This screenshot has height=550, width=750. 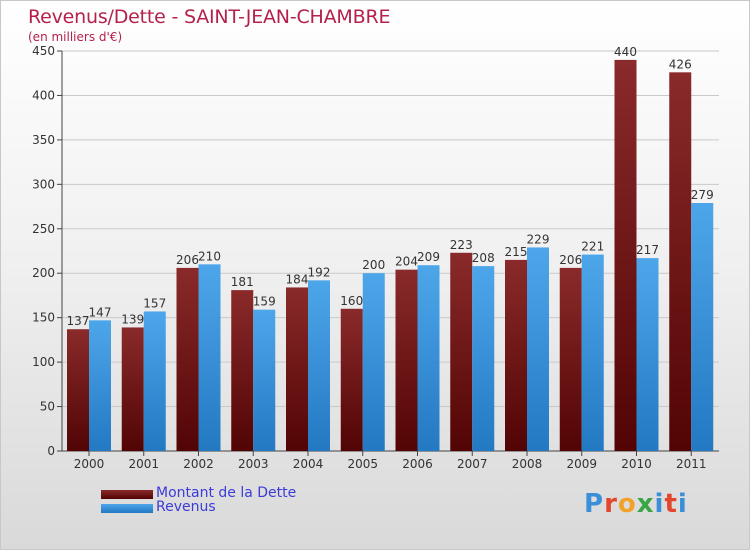 What do you see at coordinates (264, 380) in the screenshot?
I see `bar-revenus-2003` at bounding box center [264, 380].